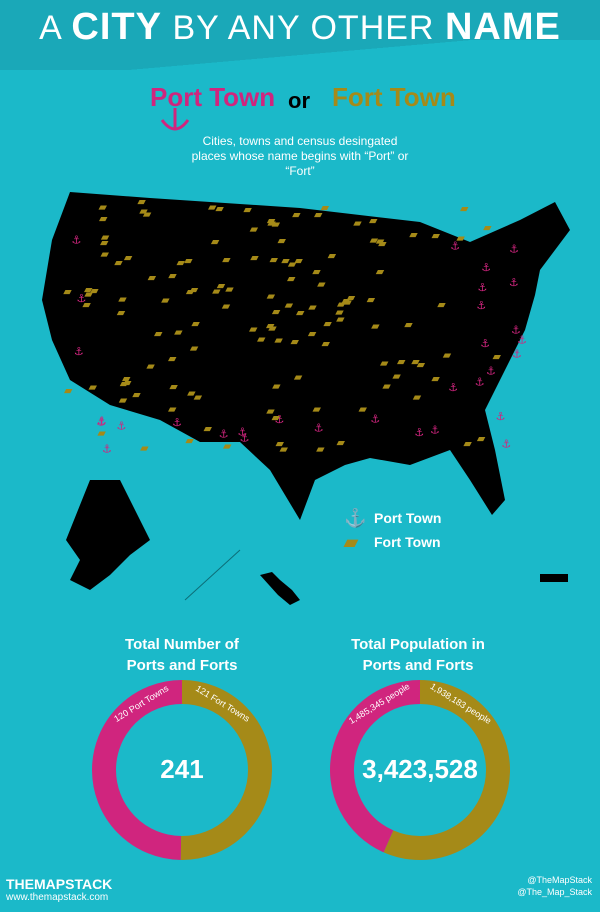  What do you see at coordinates (554, 886) in the screenshot?
I see `social-handles: @TheMapStack @The_Map_Stack` at bounding box center [554, 886].